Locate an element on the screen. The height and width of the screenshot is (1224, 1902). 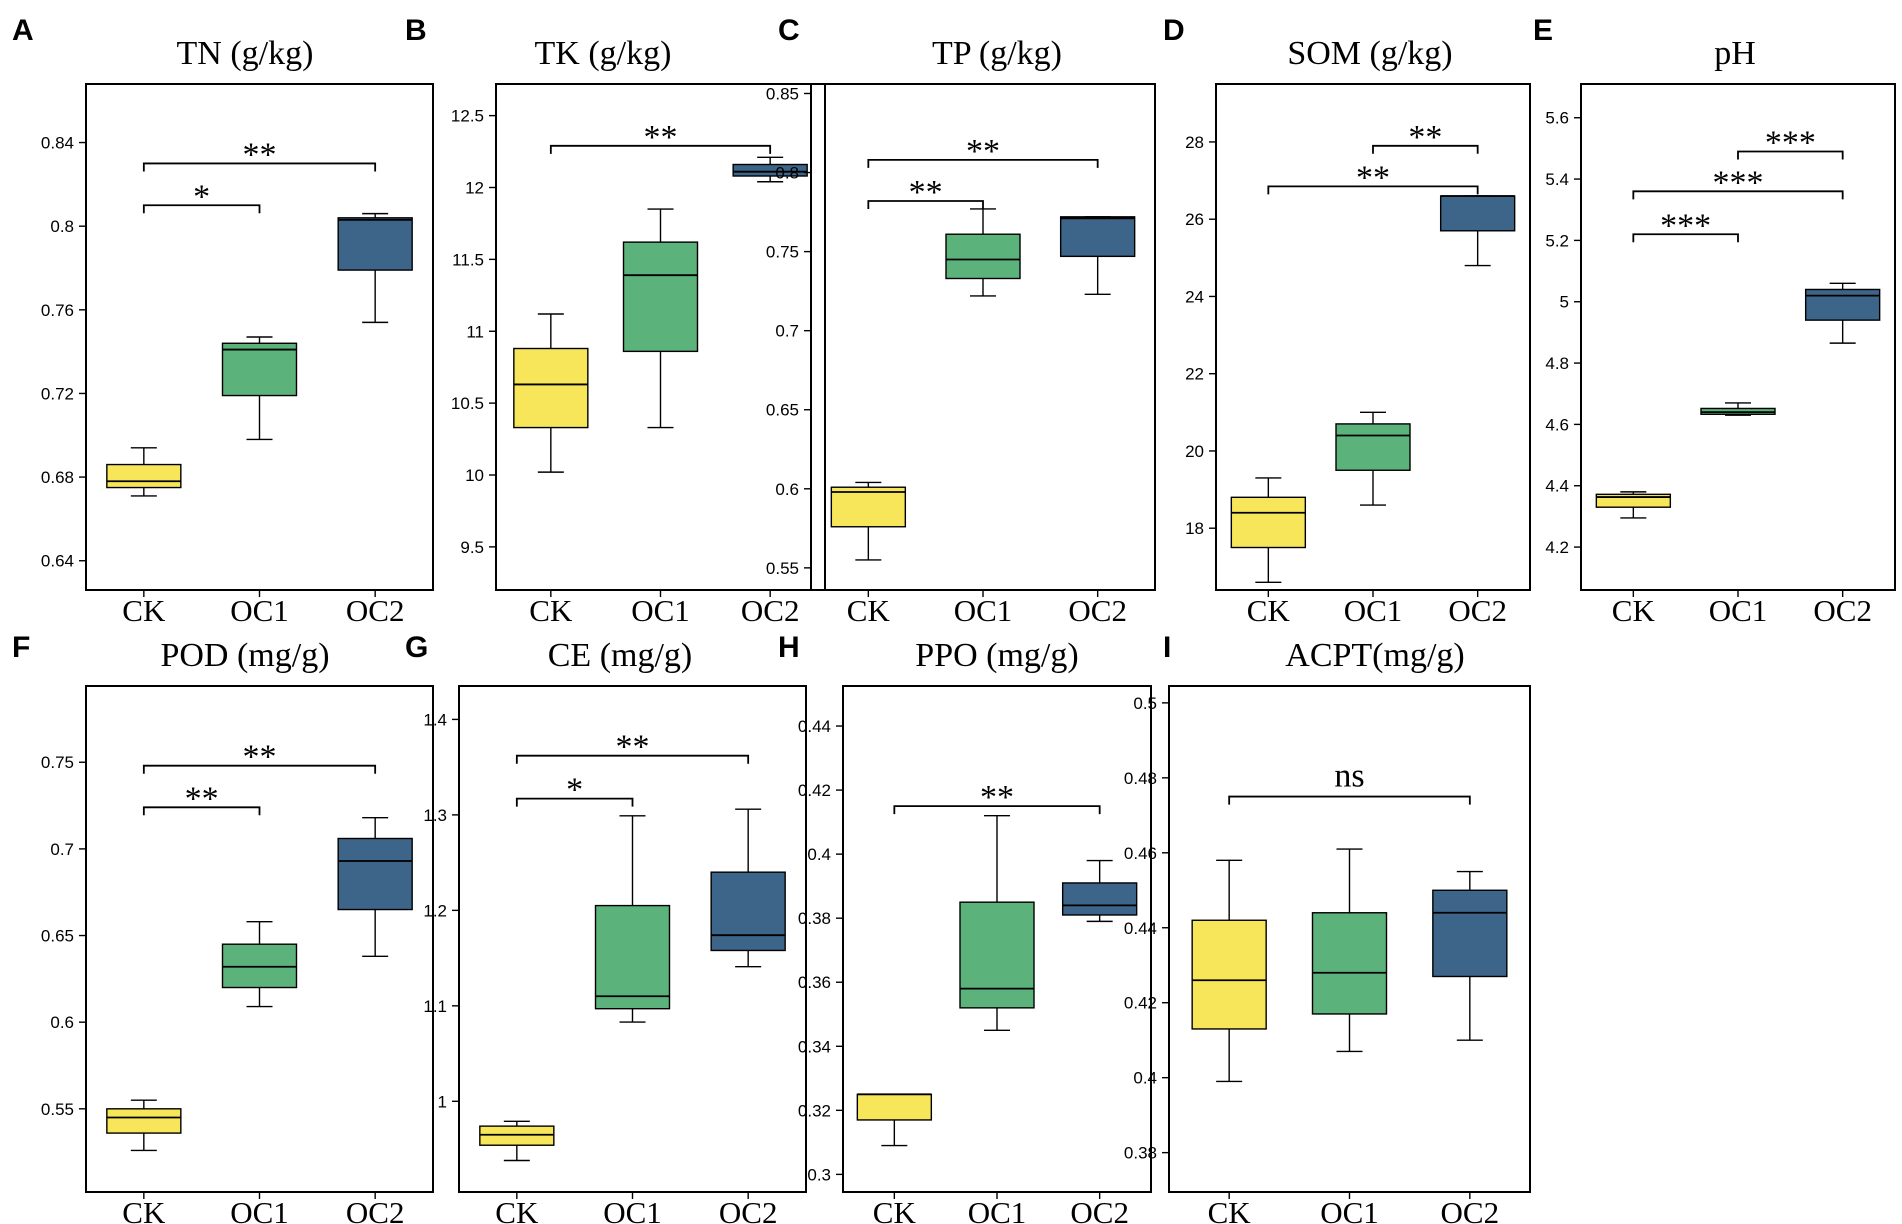
y-tick-label: 11 is located at coordinates (475, 331).